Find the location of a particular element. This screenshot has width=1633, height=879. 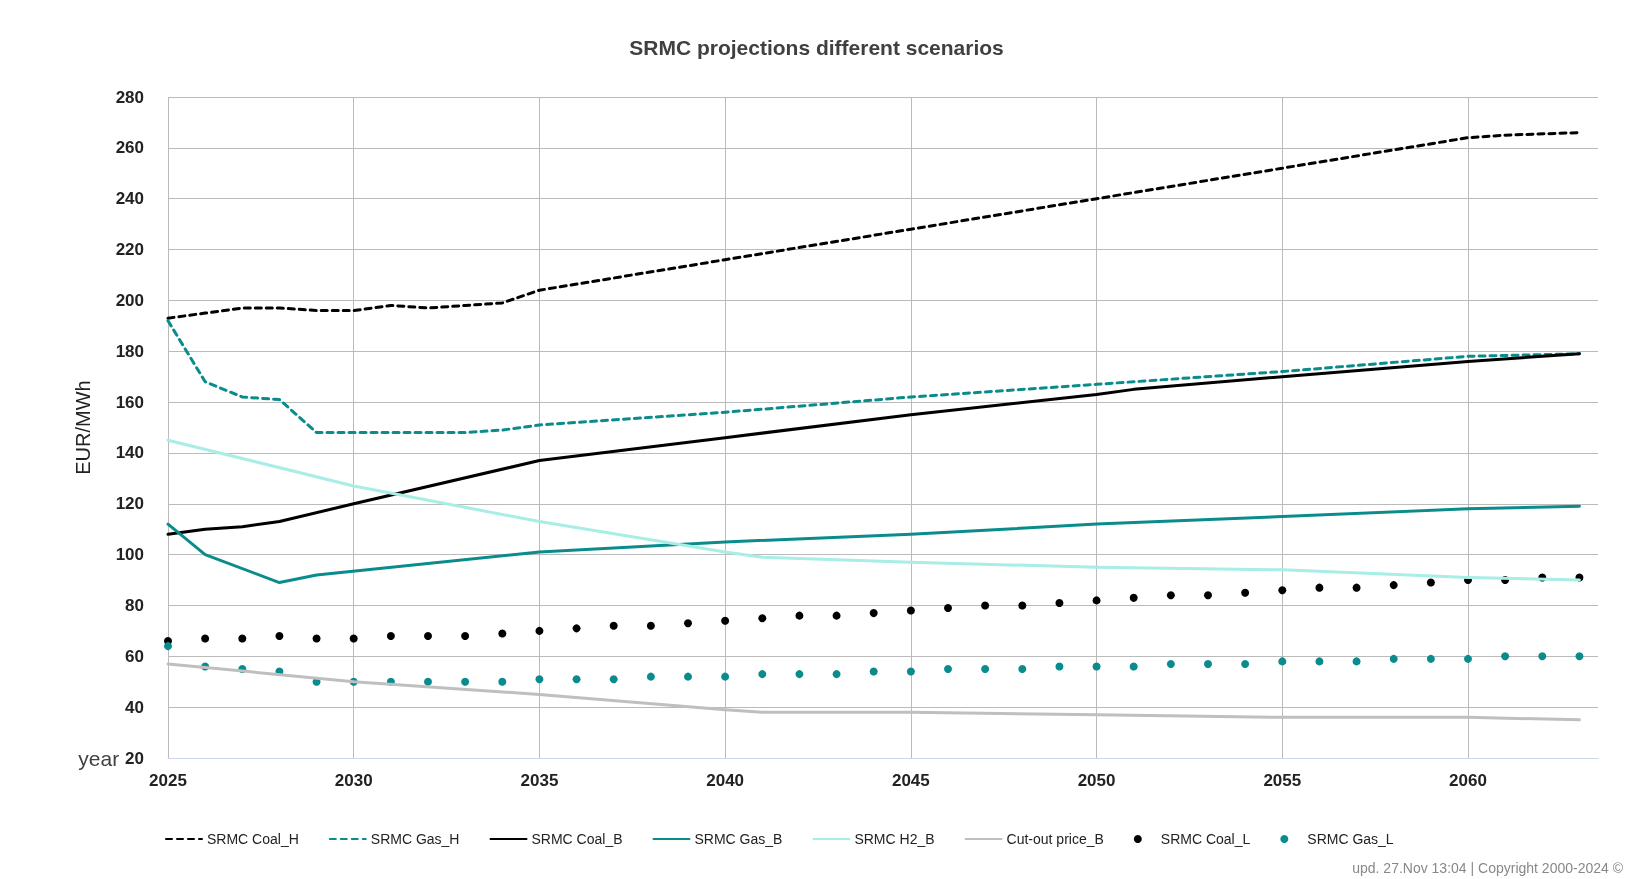

x-tick-label: 2050 is located at coordinates (1096, 780).